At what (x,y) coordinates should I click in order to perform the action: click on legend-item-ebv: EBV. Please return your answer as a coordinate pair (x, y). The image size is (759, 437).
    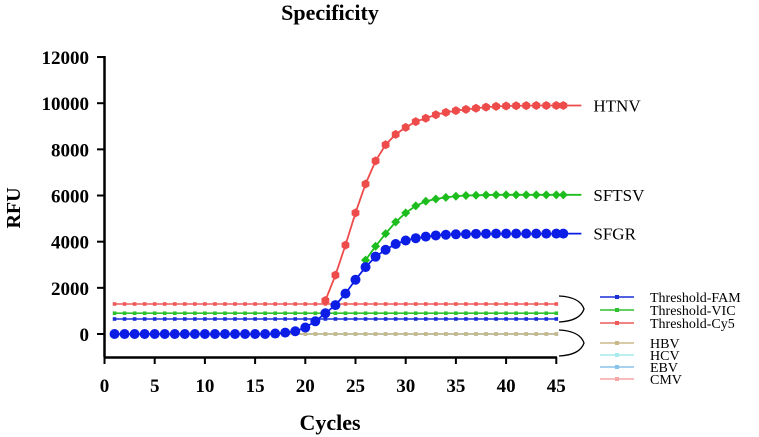
    Looking at the image, I should click on (639, 368).